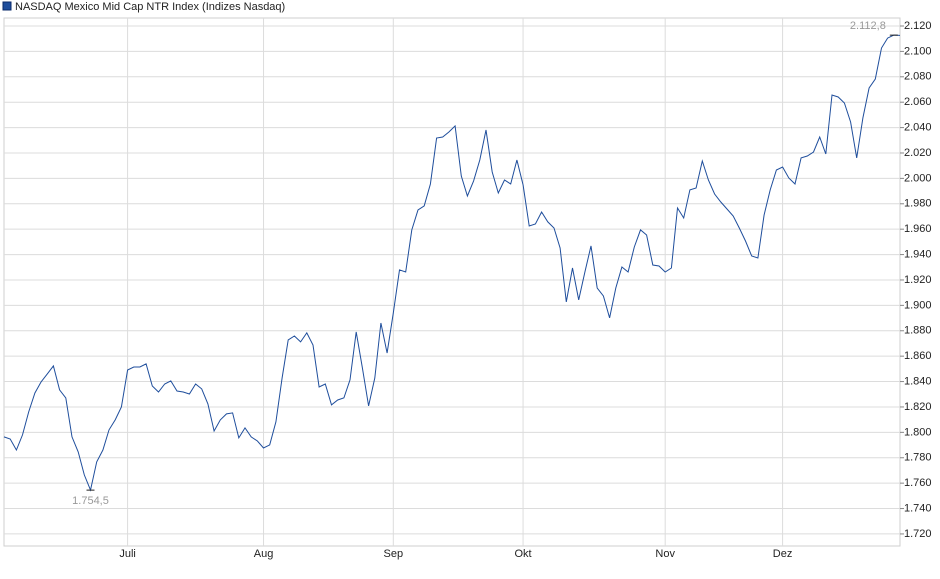 The height and width of the screenshot is (579, 940). I want to click on y-tick-label: 2.060, so click(918, 102).